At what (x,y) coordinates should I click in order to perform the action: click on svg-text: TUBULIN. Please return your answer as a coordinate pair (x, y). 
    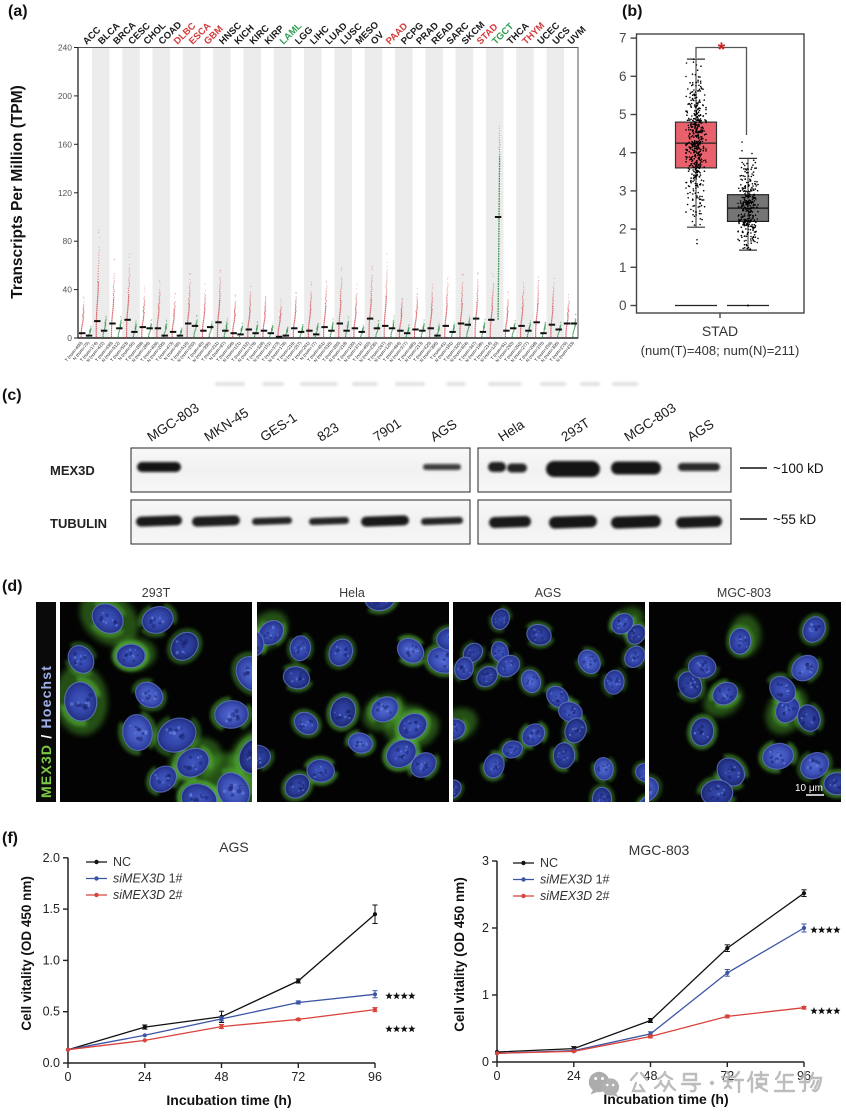
    Looking at the image, I should click on (78, 523).